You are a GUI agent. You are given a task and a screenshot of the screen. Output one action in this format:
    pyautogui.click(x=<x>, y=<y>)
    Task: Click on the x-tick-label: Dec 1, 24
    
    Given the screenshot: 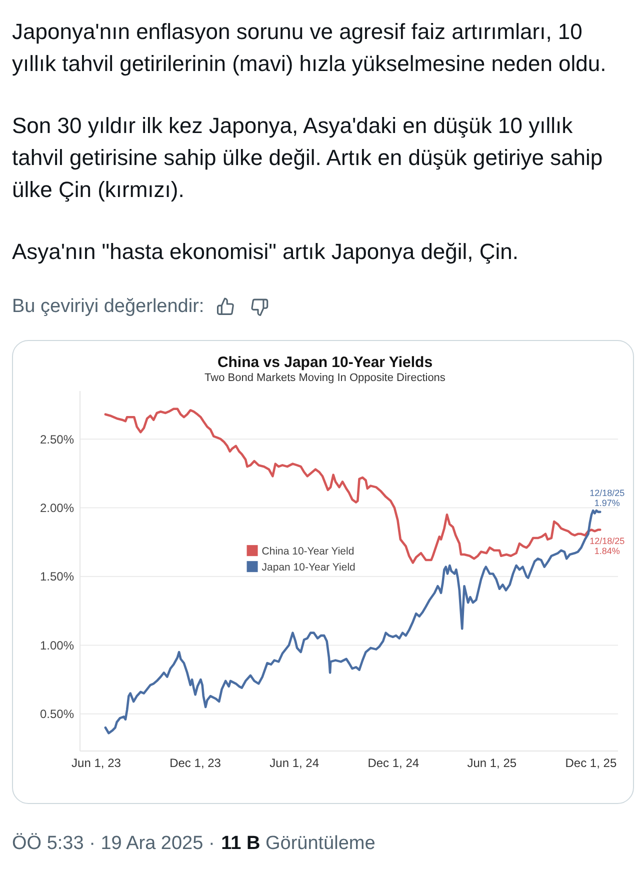 What is the action you would take?
    pyautogui.click(x=394, y=763)
    